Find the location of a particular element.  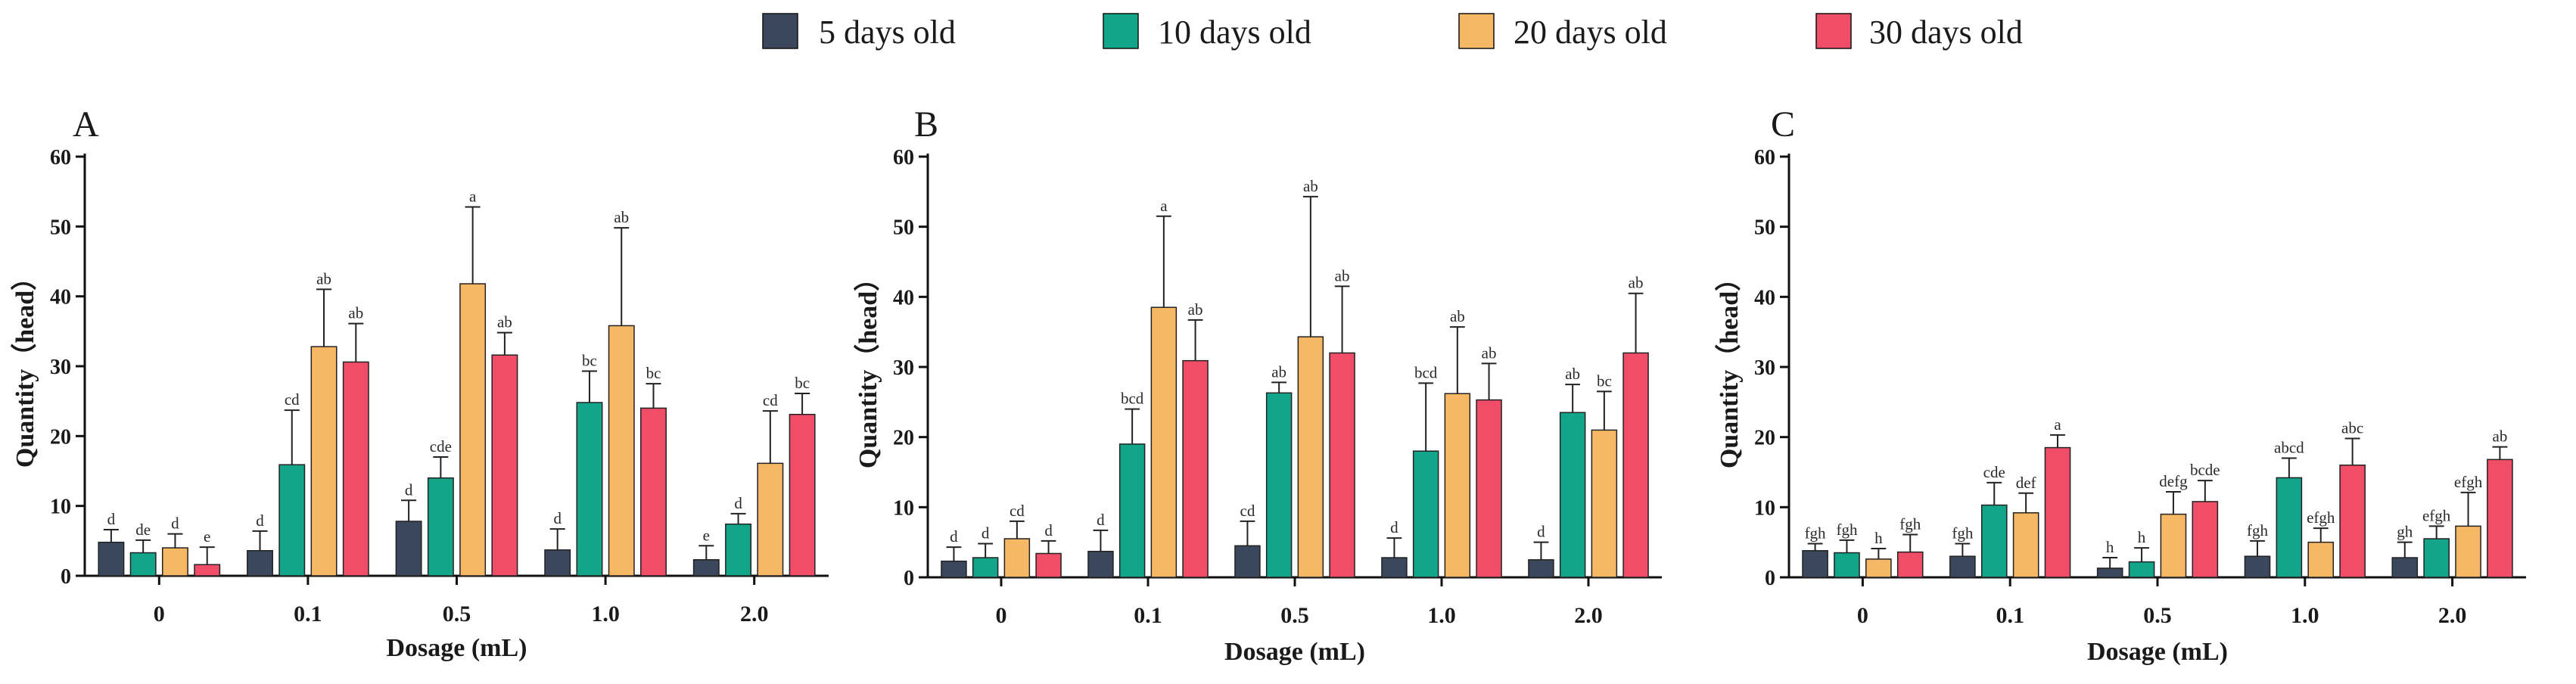

significance-label: e is located at coordinates (207, 536).